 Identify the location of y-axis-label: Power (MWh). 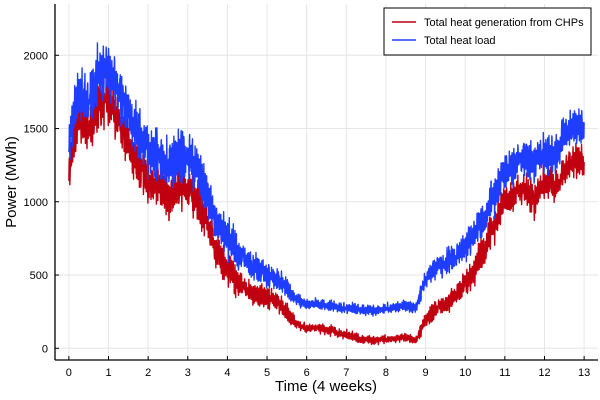
(11, 182).